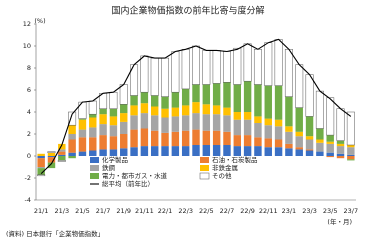 The height and width of the screenshot is (243, 377). What do you see at coordinates (187, 11) in the screenshot?
I see `chart-title: 国内企業物価指数の前年比寄与度分解` at bounding box center [187, 11].